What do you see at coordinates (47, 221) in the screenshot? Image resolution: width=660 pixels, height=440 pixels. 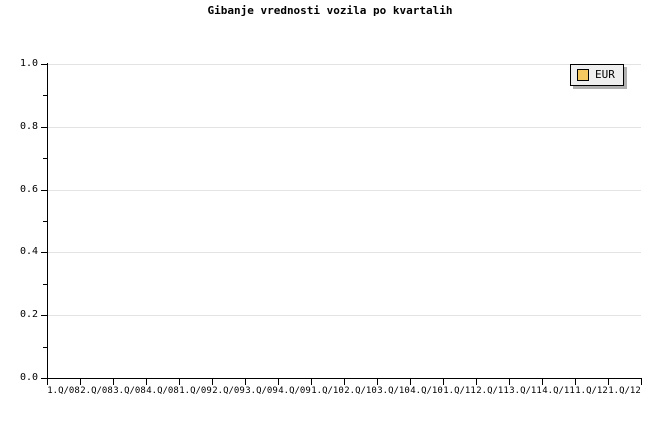 I see `y-axis-line` at bounding box center [47, 221].